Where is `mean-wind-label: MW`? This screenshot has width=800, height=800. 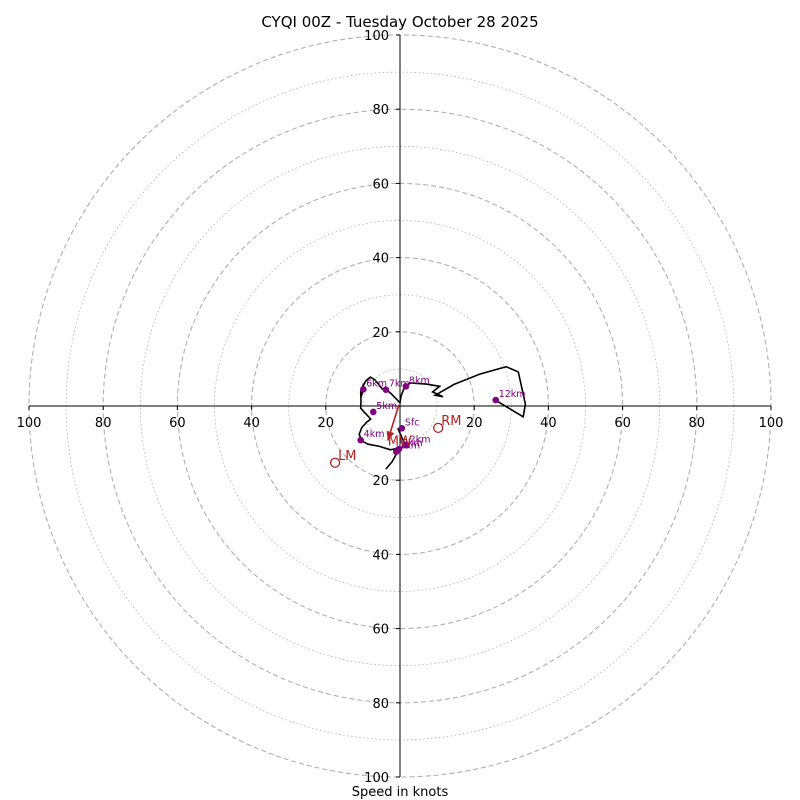 mean-wind-label: MW is located at coordinates (400, 442).